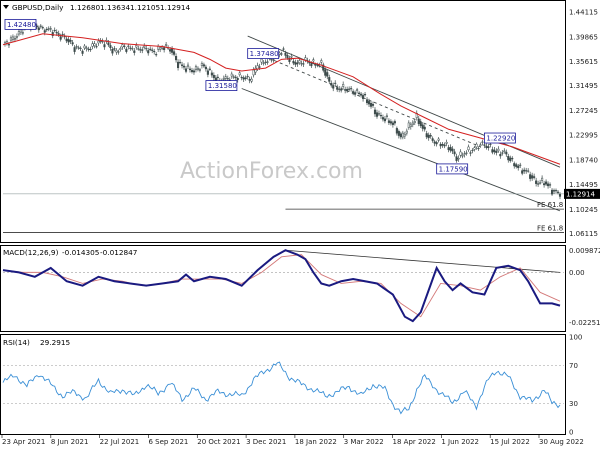  I want to click on svg-text: 1.17590, so click(453, 169).